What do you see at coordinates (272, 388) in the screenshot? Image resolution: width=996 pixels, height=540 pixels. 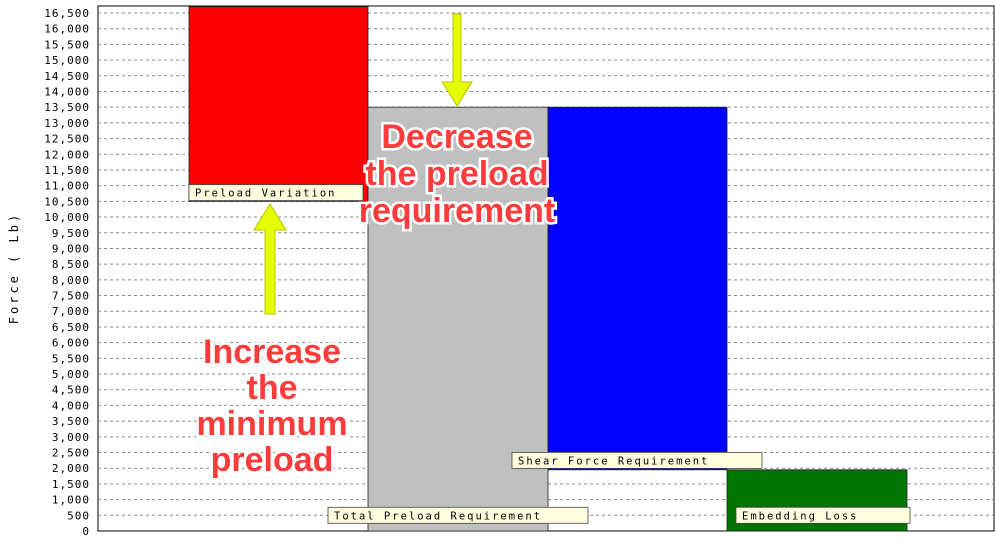 I see `annotation-line: the` at bounding box center [272, 388].